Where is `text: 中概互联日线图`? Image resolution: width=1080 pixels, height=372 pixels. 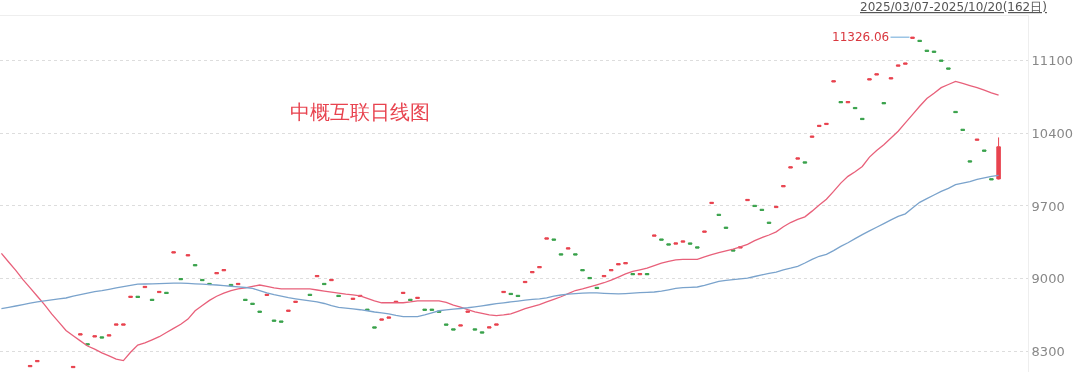 text: 中概互联日线图 is located at coordinates (360, 112).